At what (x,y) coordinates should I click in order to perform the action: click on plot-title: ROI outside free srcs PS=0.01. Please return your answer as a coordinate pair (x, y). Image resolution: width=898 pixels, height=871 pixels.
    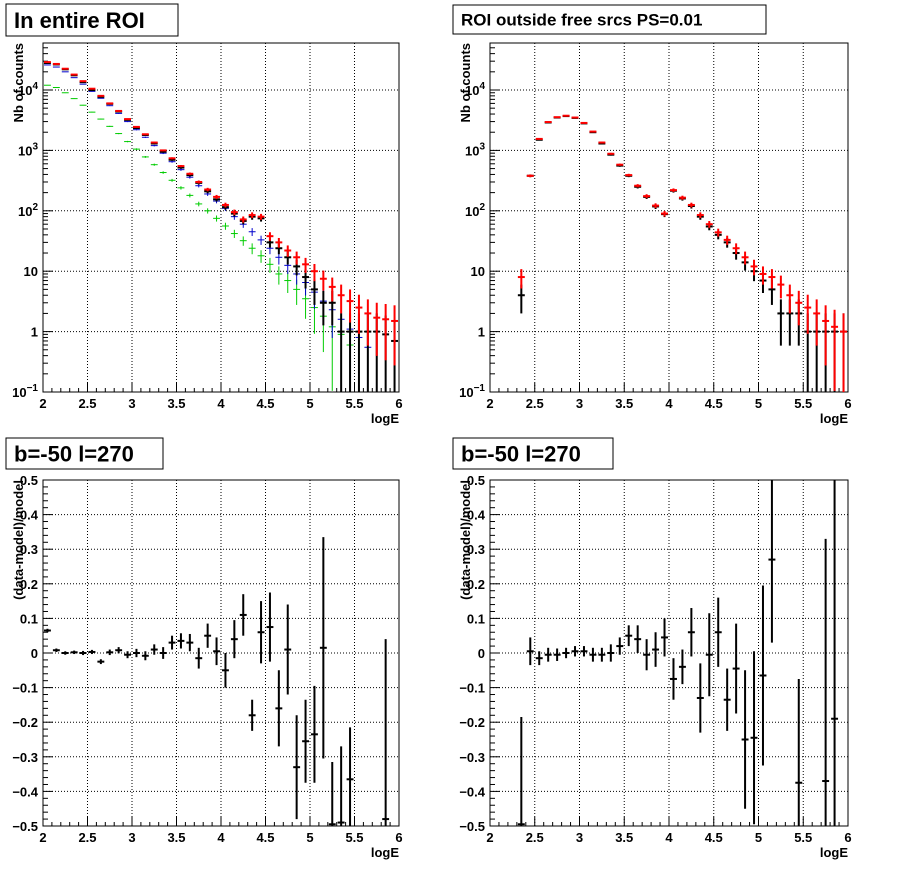
    Looking at the image, I should click on (609, 19).